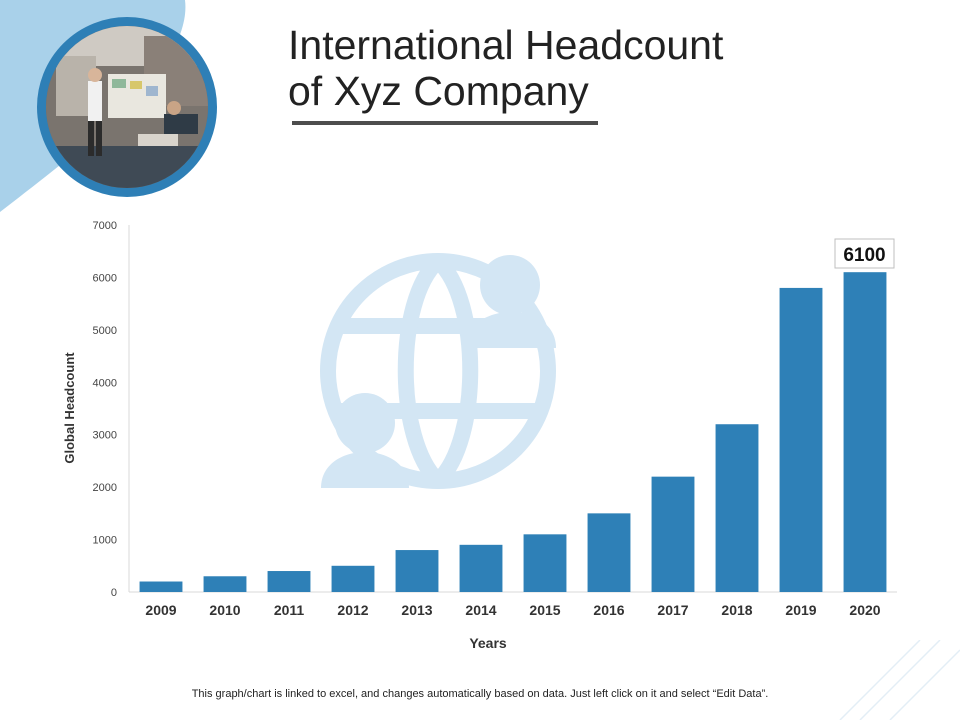 The width and height of the screenshot is (960, 720). What do you see at coordinates (105, 541) in the screenshot?
I see `y-tick-label: 1000` at bounding box center [105, 541].